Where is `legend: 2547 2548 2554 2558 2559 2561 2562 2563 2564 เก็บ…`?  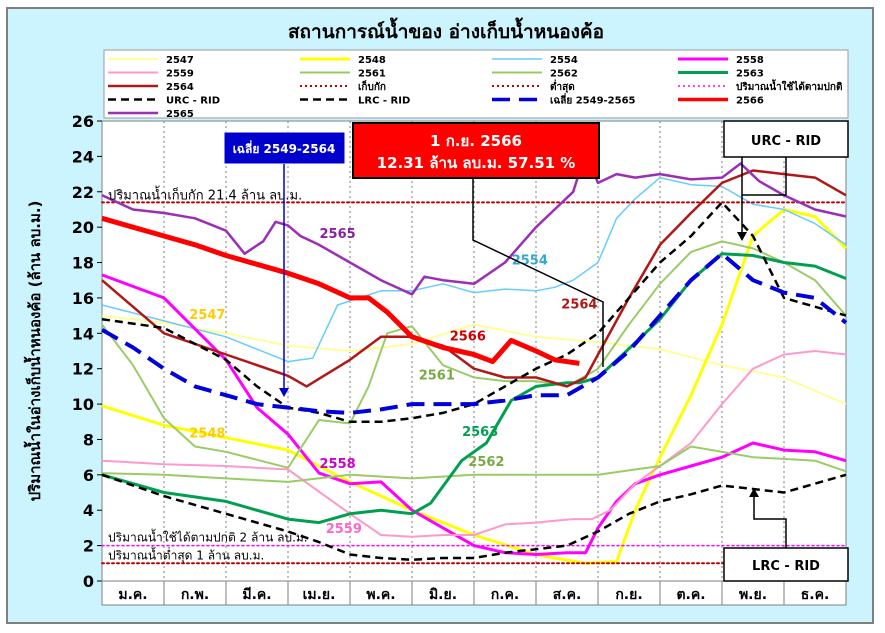
legend: 2547 2548 2554 2558 2559 2561 2562 2563 2564 เก็บ… is located at coordinates (475, 87).